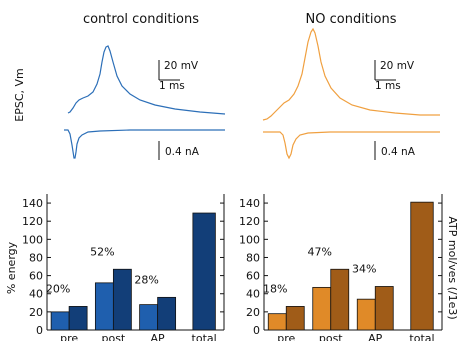  Describe the element at coordinates (397, 66) in the screenshot. I see `voltage-scale-label-no: 20 mV` at that location.